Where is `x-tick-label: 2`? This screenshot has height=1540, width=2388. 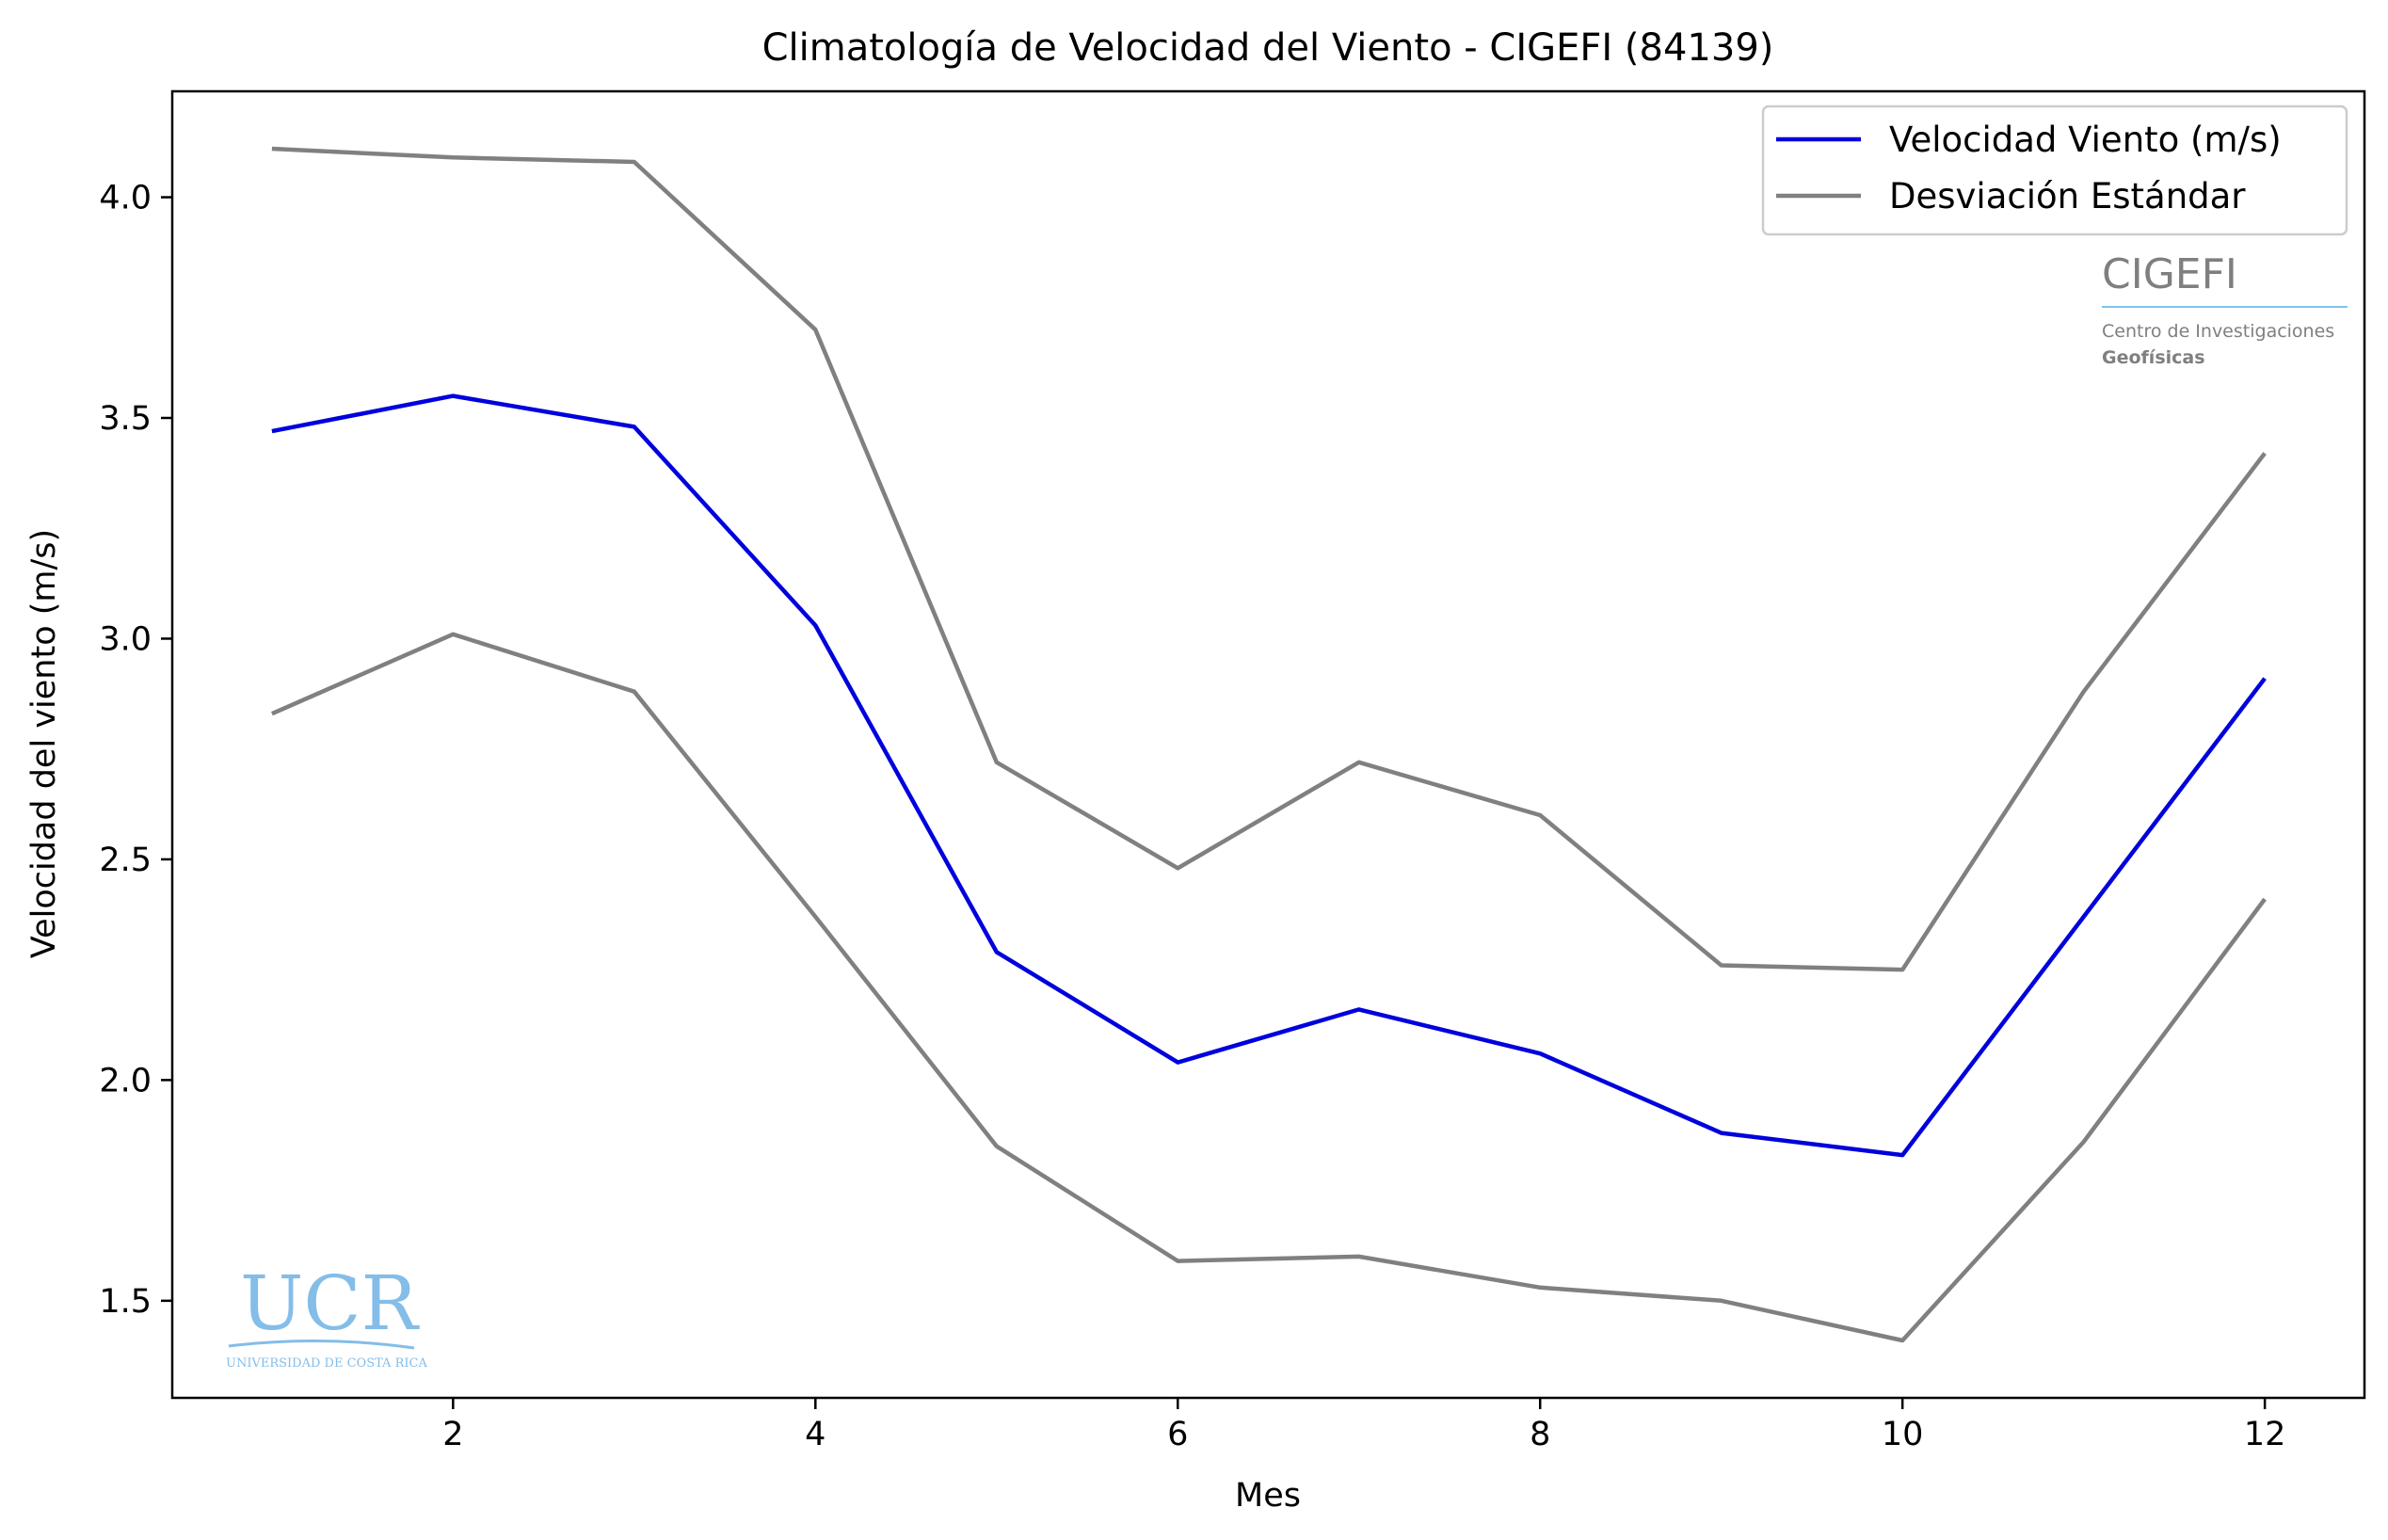 x-tick-label: 2 is located at coordinates (452, 1434).